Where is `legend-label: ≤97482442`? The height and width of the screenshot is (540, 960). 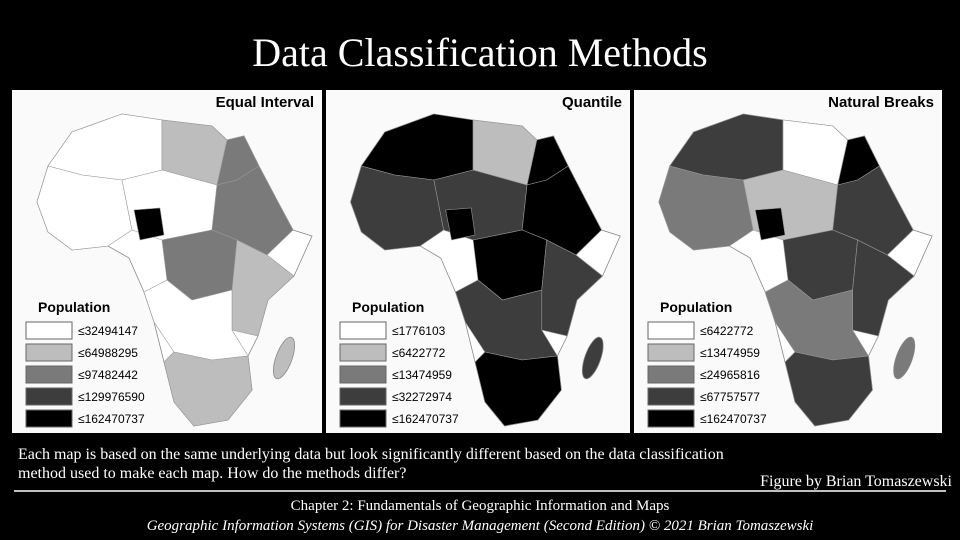 legend-label: ≤97482442 is located at coordinates (108, 375).